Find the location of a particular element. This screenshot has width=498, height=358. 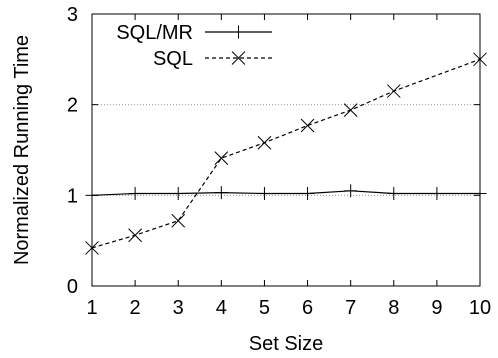

legend-label-2: SQL is located at coordinates (173, 59).